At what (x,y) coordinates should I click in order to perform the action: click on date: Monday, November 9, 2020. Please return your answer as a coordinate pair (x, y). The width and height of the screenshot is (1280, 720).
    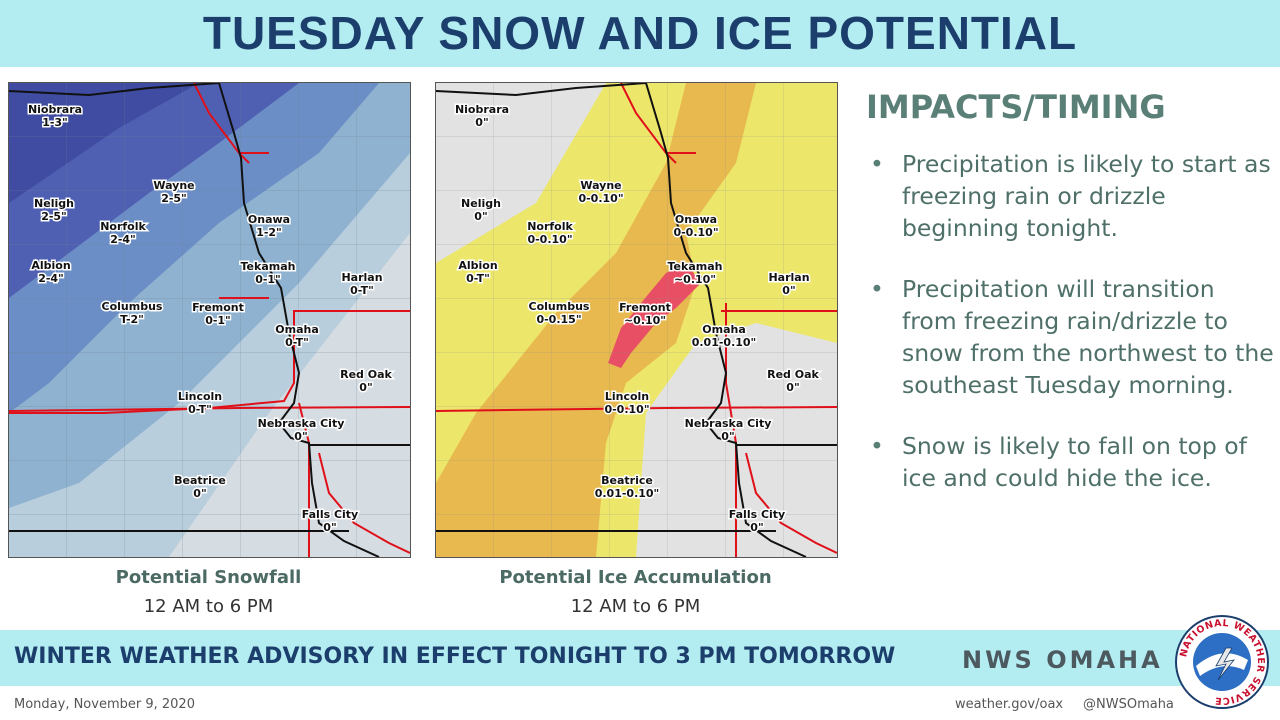
    Looking at the image, I should click on (104, 704).